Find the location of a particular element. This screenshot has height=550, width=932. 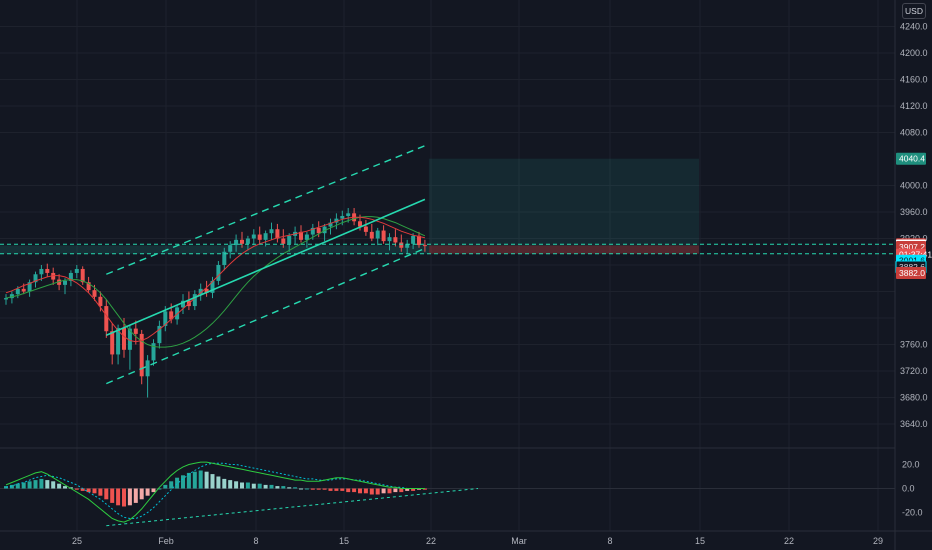

price-tick-label: 4240.0 is located at coordinates (914, 27).